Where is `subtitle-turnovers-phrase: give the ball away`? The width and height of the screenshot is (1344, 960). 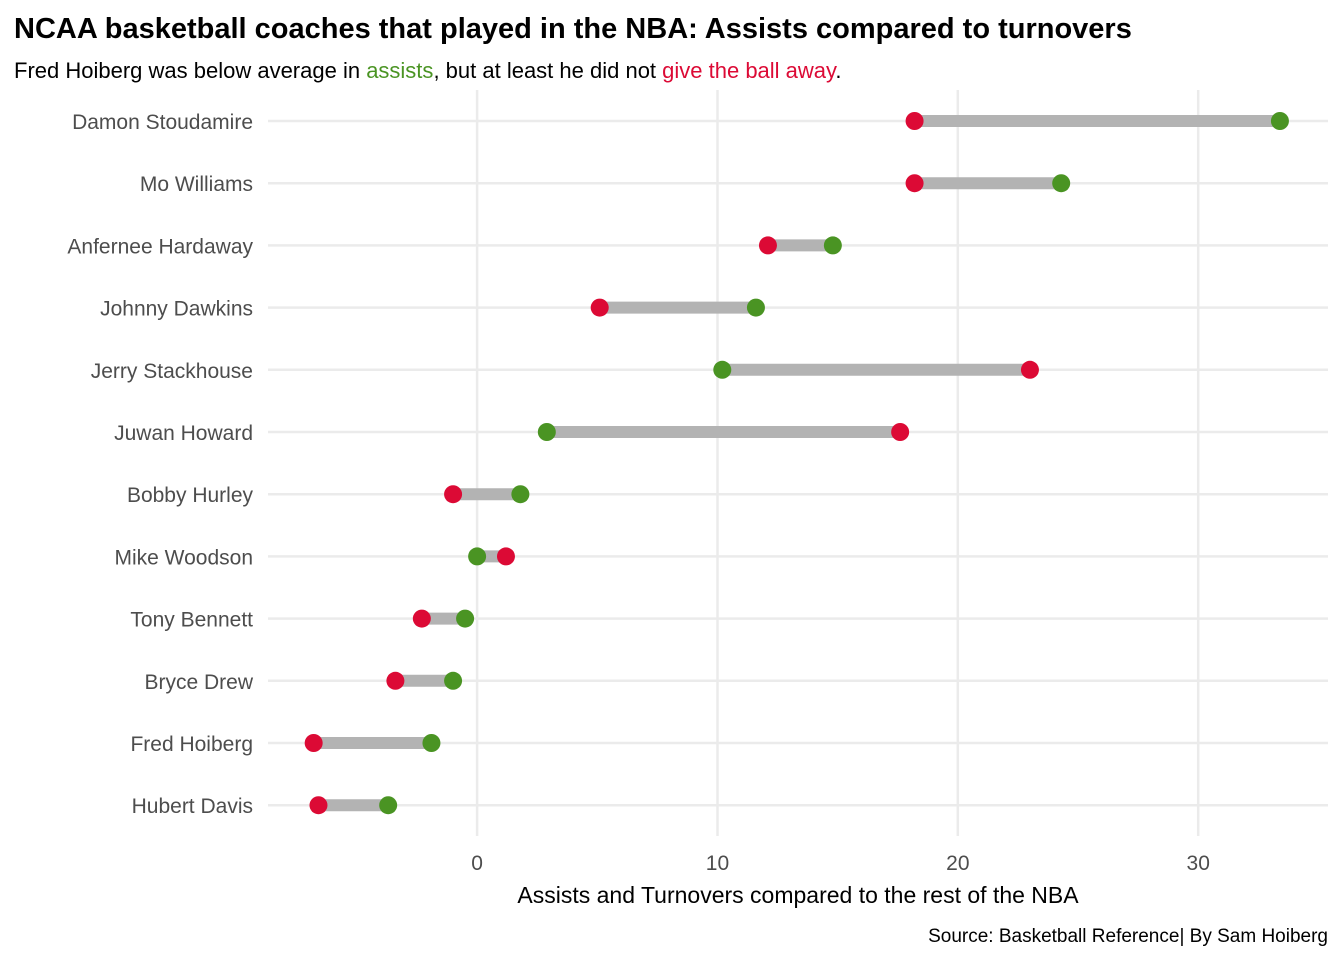
subtitle-turnovers-phrase: give the ball away is located at coordinates (749, 70).